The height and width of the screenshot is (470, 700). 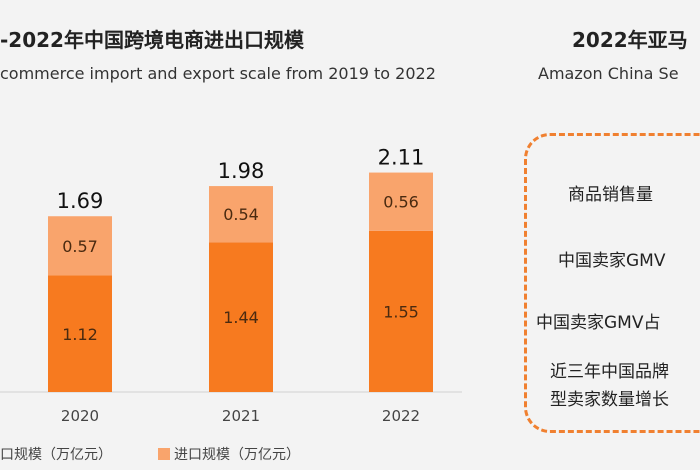 I want to click on highlight-item: 近三年中国品牌, so click(x=609, y=372).